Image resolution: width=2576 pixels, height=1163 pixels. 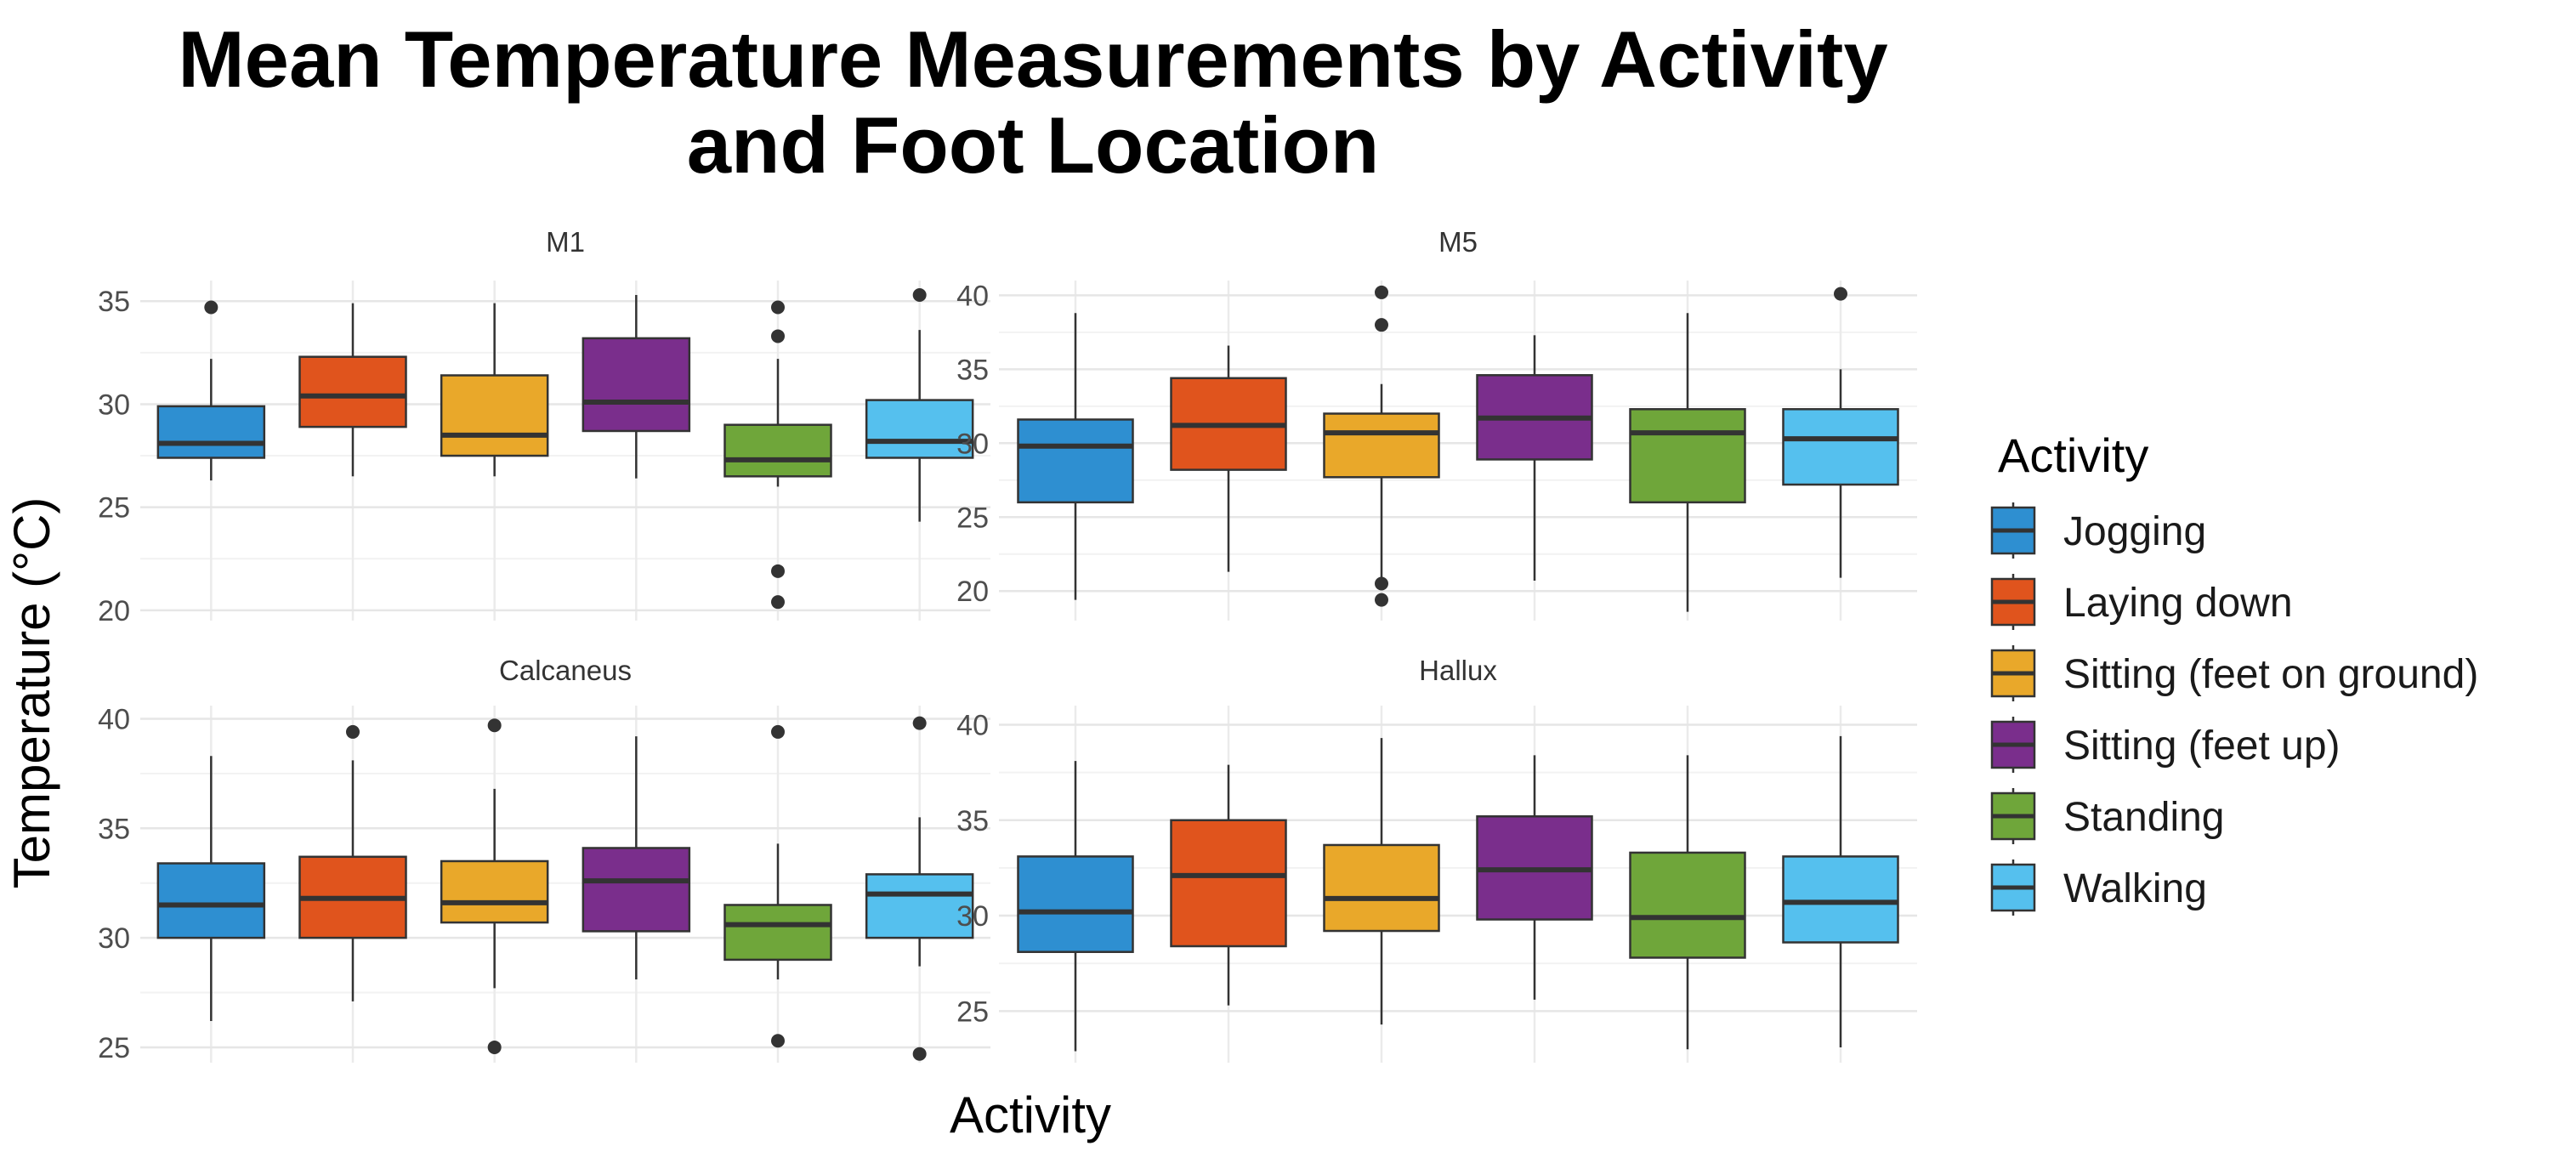 I want to click on legend-entry-sitting-feet-up: Sitting (feet up), so click(x=2165, y=745).